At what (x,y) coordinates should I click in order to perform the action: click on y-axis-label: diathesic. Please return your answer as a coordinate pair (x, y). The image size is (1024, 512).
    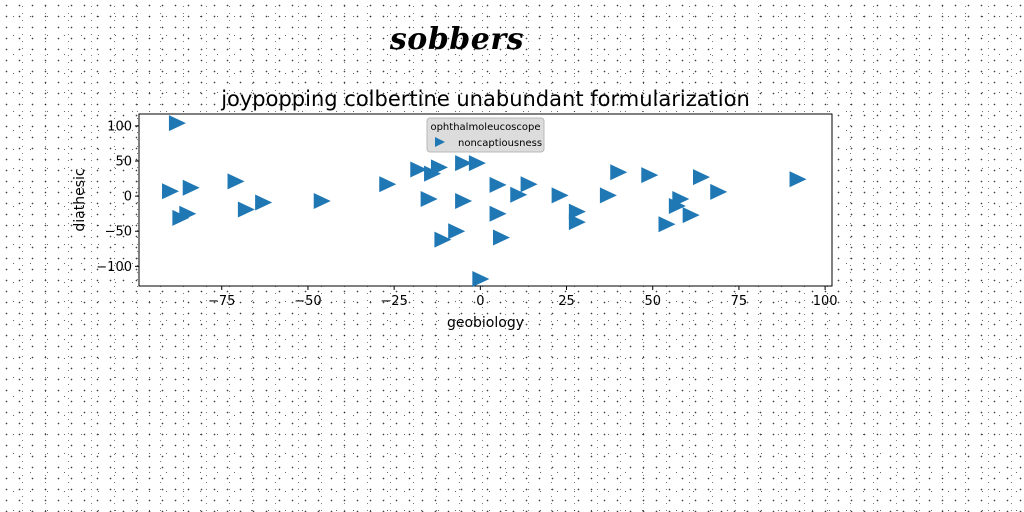
    Looking at the image, I should click on (80, 199).